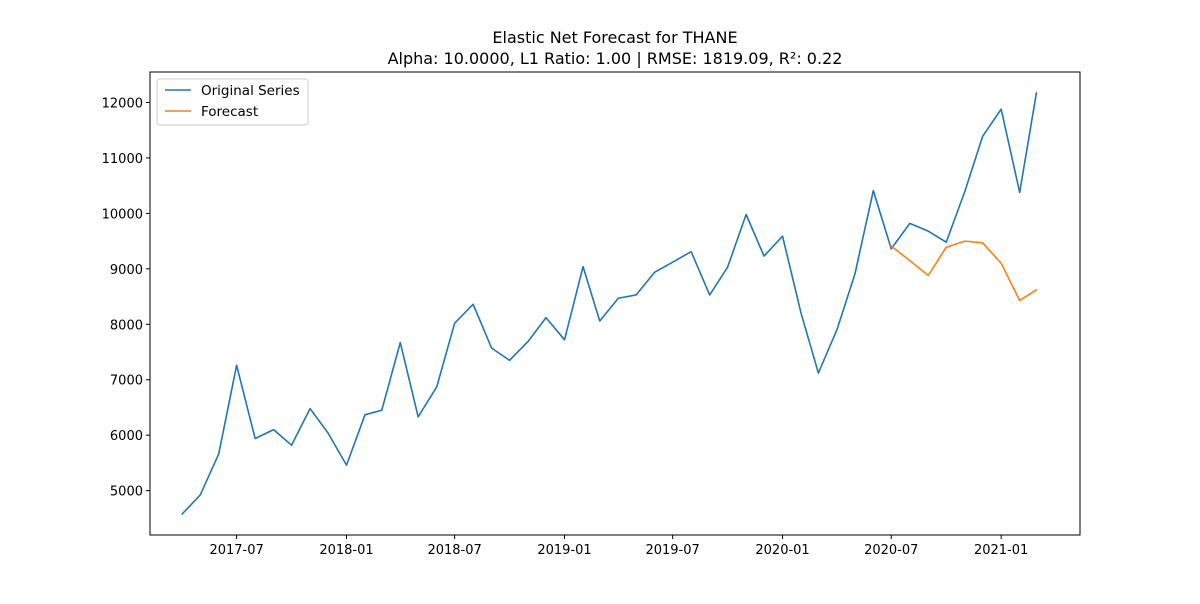  What do you see at coordinates (236, 550) in the screenshot?
I see `x-tick-label: 2017-07` at bounding box center [236, 550].